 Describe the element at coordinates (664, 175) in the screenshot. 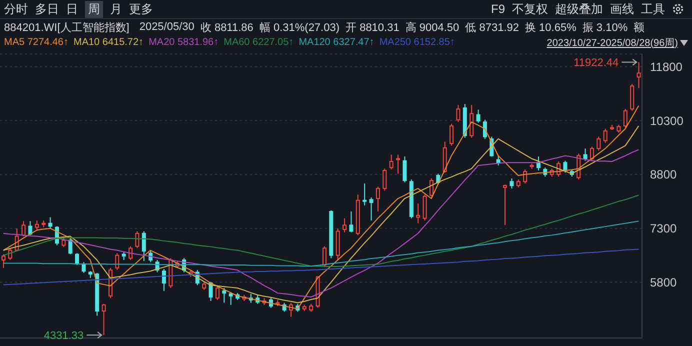

I see `y-tick-label: 8800` at that location.